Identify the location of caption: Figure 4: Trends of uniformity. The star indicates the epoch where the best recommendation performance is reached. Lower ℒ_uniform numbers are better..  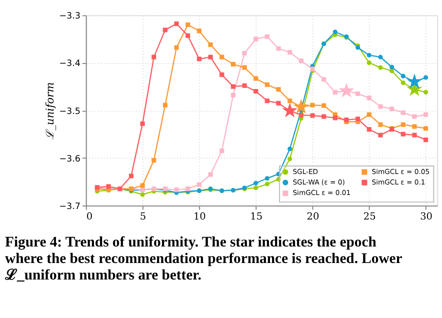
(203, 259).